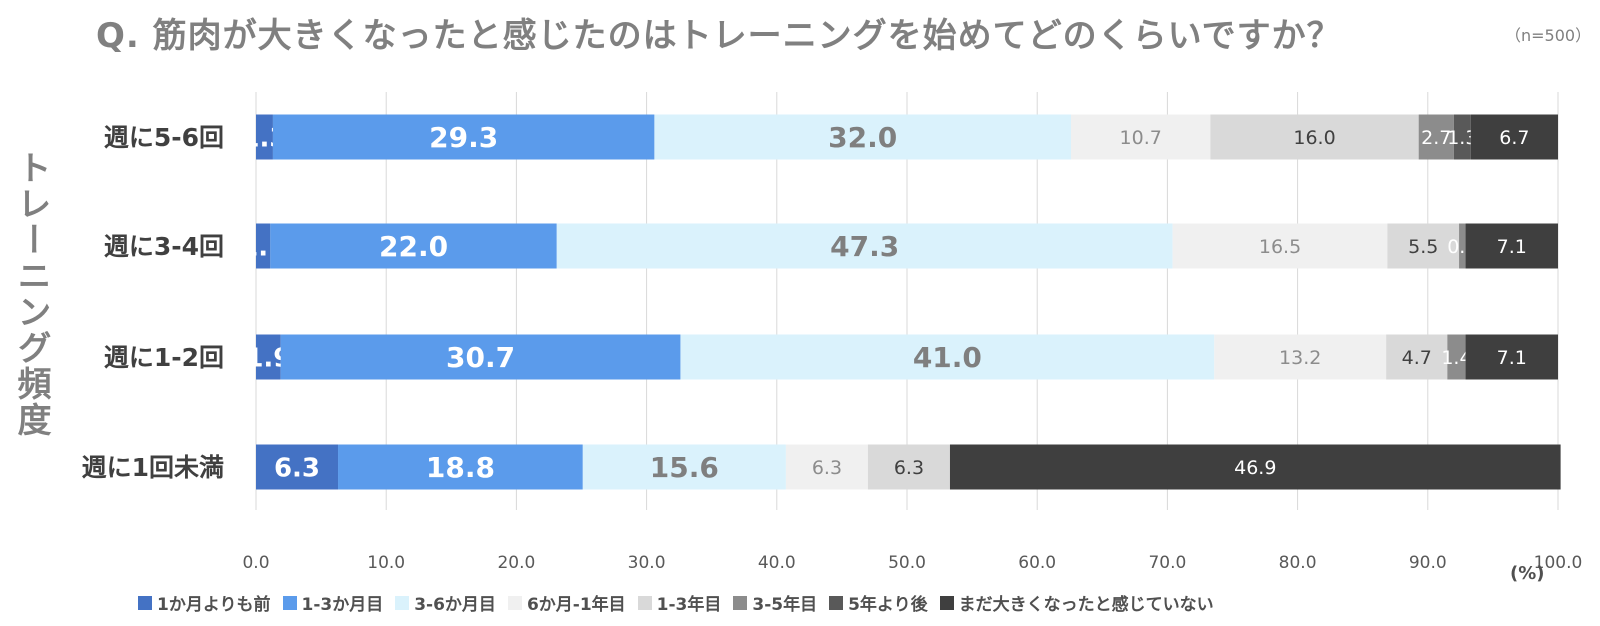 This screenshot has width=1600, height=626. I want to click on legend-item: 6か月-1年目, so click(566, 602).